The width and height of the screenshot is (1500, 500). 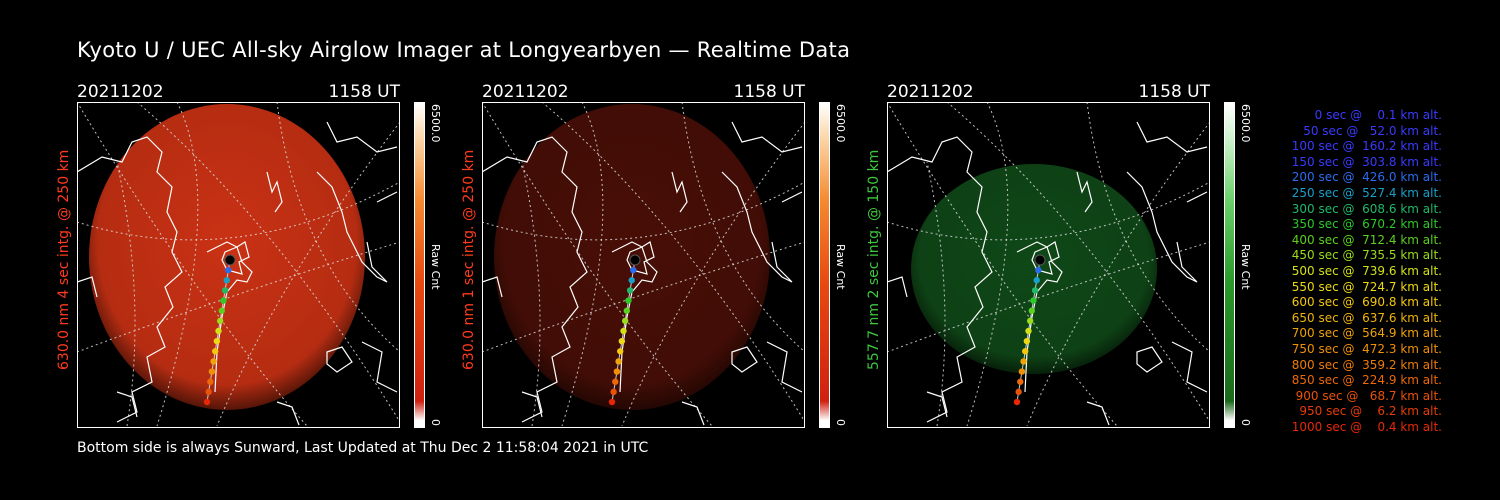 What do you see at coordinates (120, 92) in the screenshot?
I see `panel-date-1: 20211202` at bounding box center [120, 92].